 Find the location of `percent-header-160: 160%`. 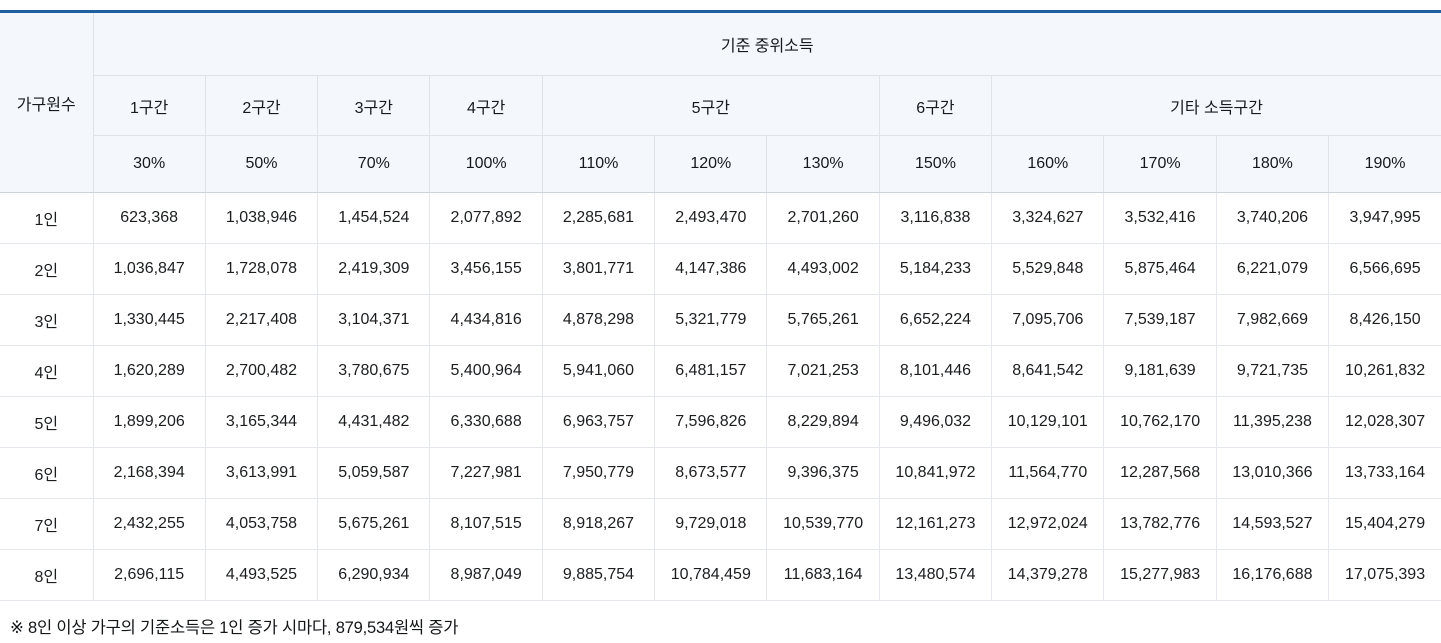

percent-header-160: 160% is located at coordinates (1048, 164).